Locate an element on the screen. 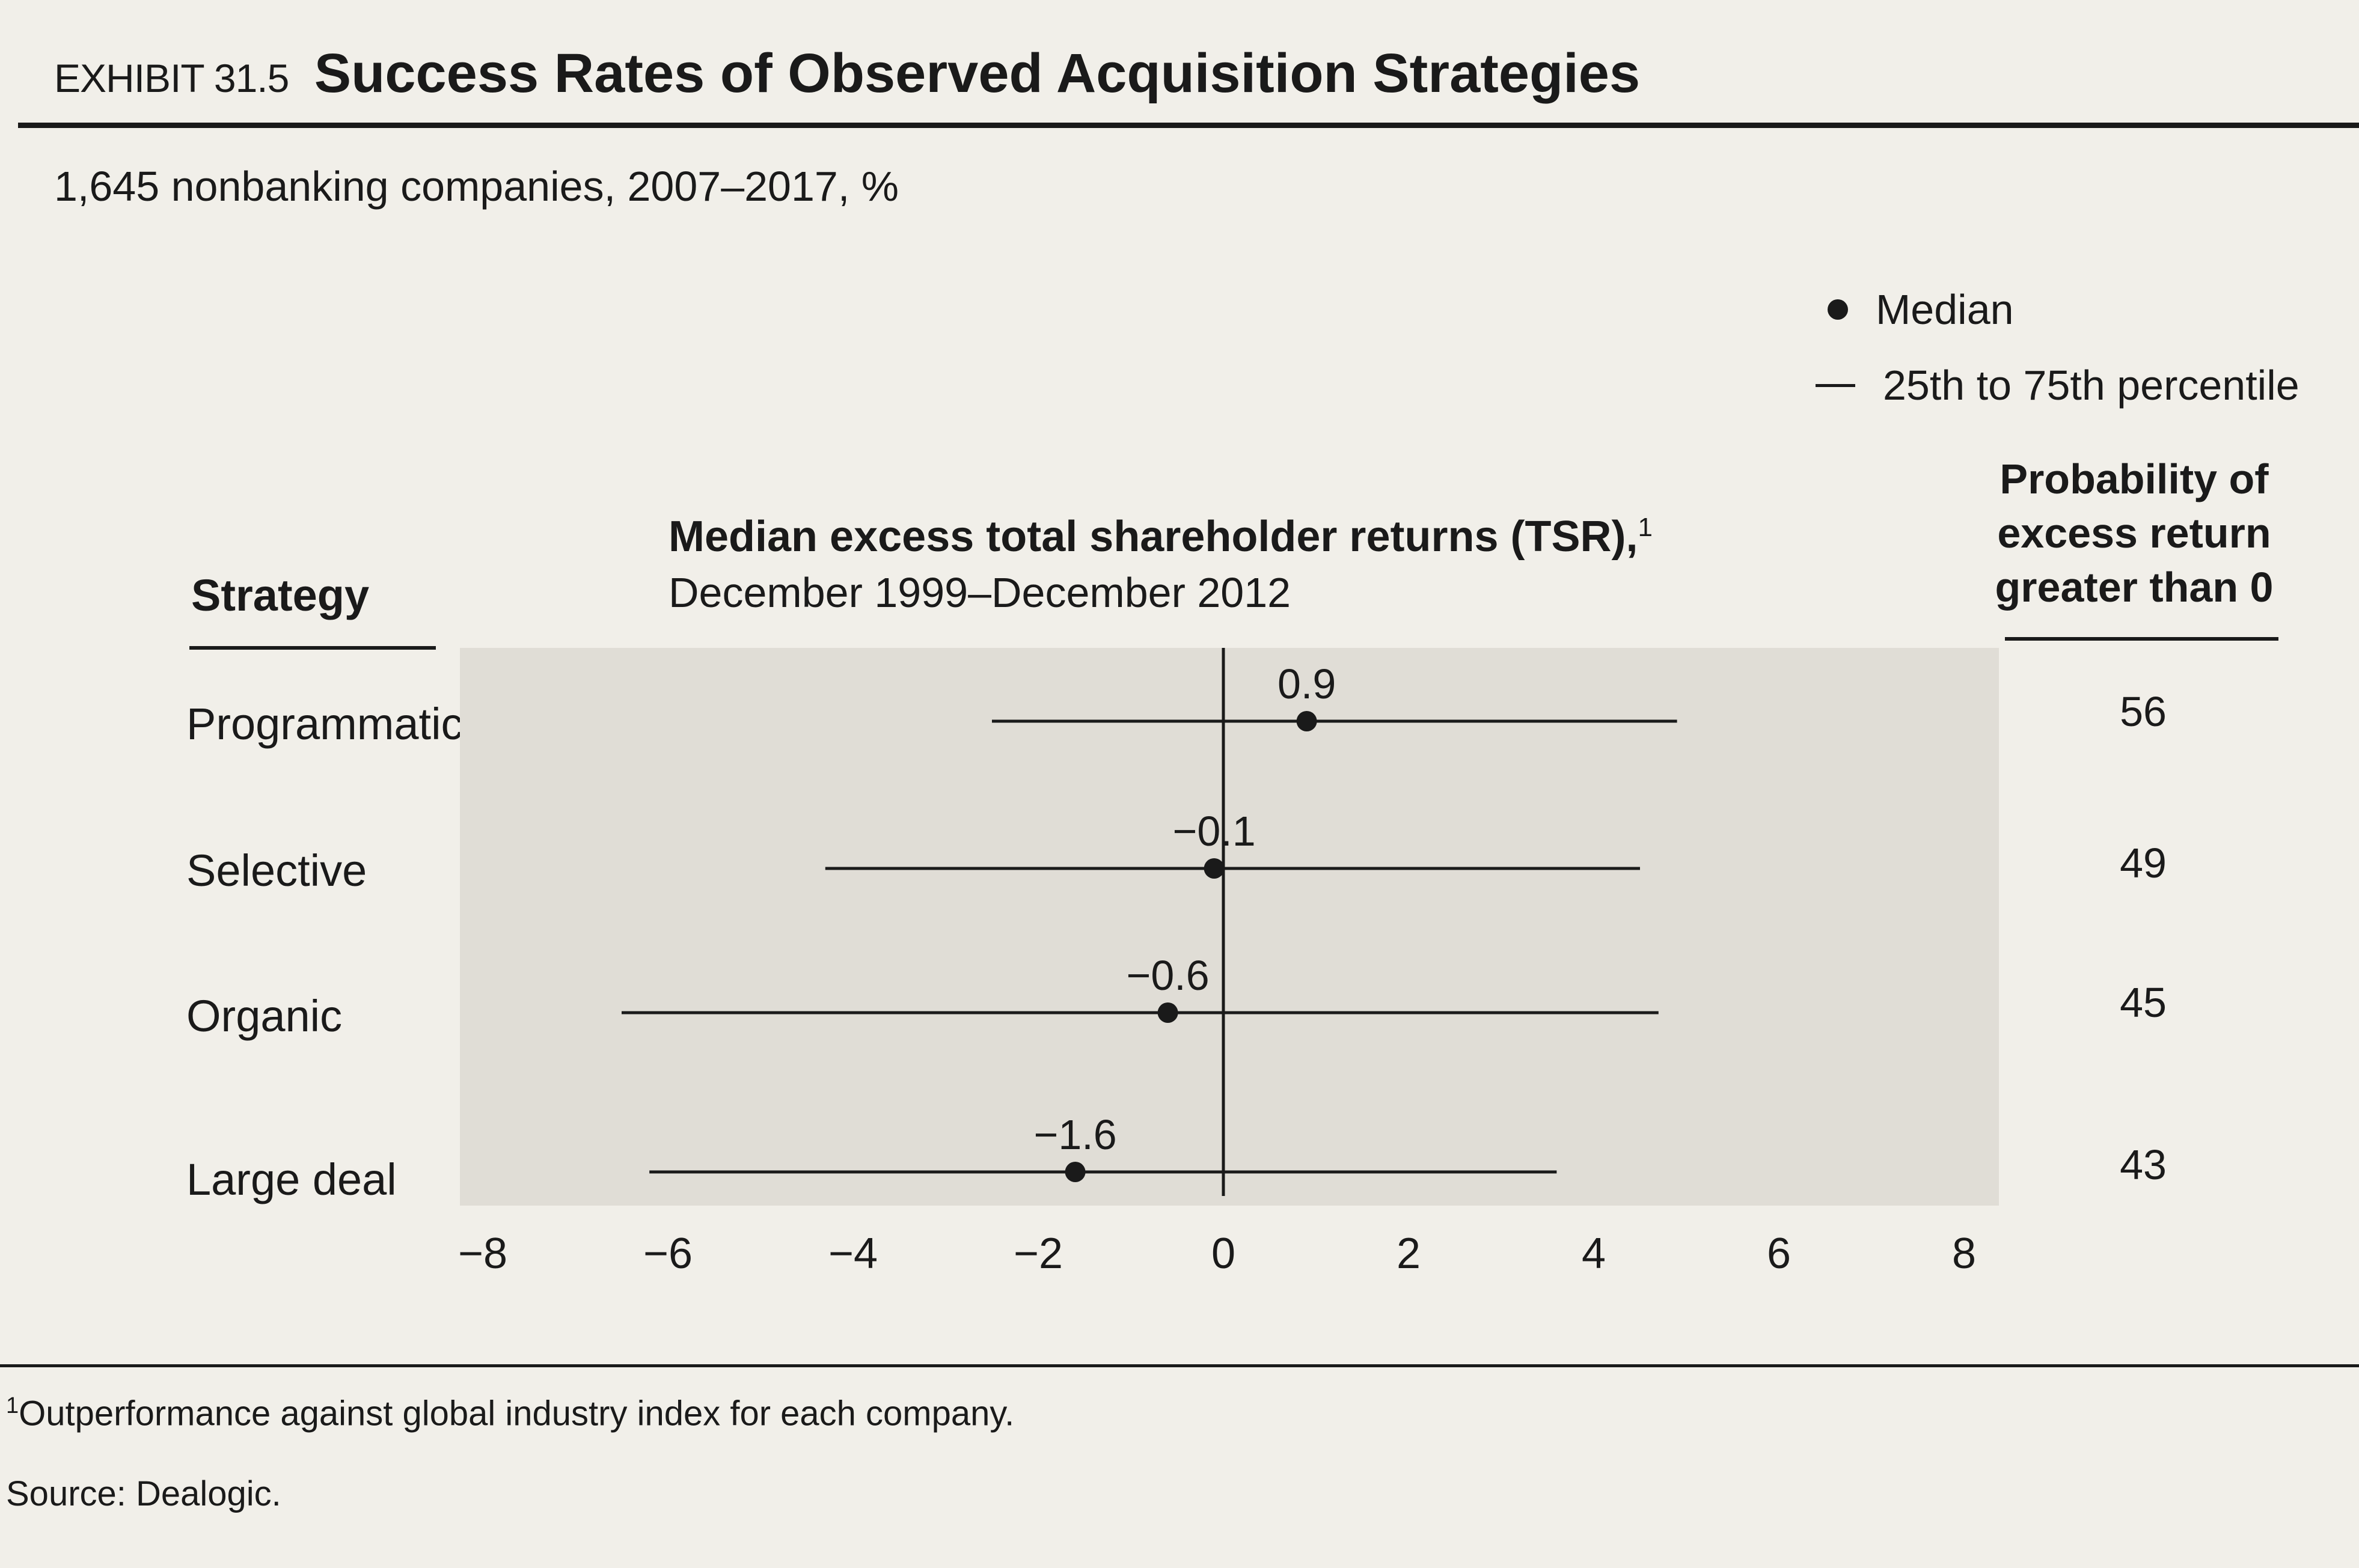 Image resolution: width=2359 pixels, height=1568 pixels. legend-median-label: Median is located at coordinates (1945, 309).